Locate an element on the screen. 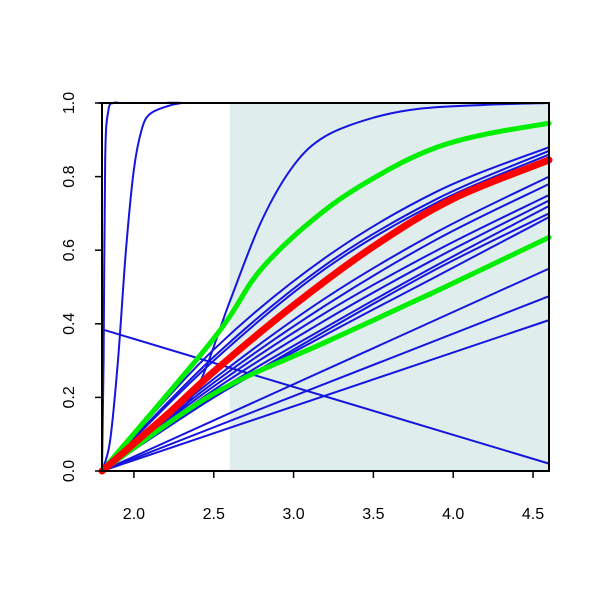 This screenshot has width=600, height=600. y-tick-label: 0.0 is located at coordinates (69, 471).